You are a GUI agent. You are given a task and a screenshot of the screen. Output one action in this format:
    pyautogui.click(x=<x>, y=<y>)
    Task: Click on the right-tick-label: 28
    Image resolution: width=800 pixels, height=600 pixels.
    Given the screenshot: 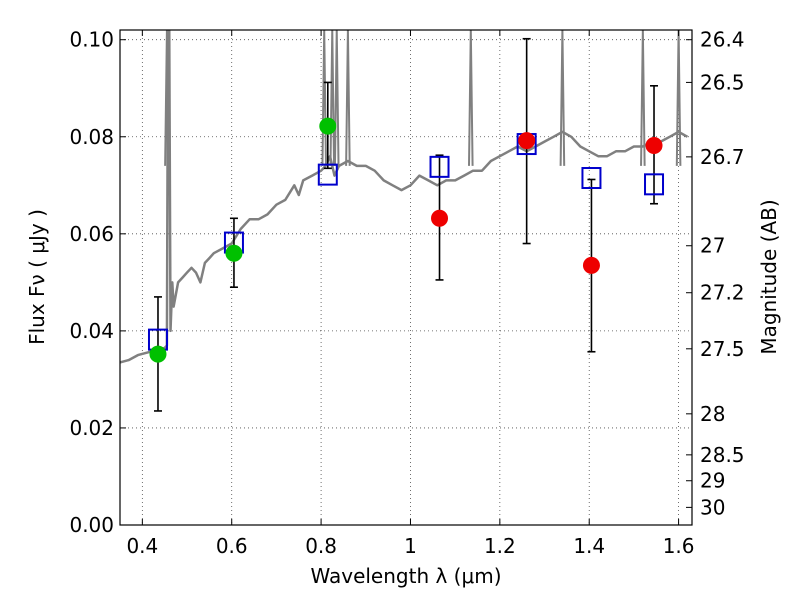 What is the action you would take?
    pyautogui.click(x=712, y=414)
    